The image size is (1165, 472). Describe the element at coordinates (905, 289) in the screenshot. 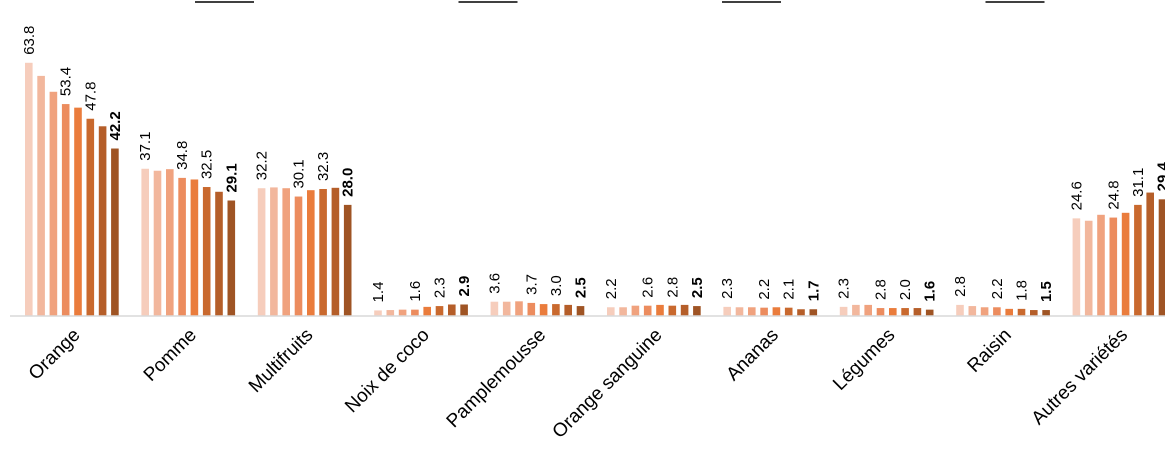

I see `data-label: 2.0` at that location.